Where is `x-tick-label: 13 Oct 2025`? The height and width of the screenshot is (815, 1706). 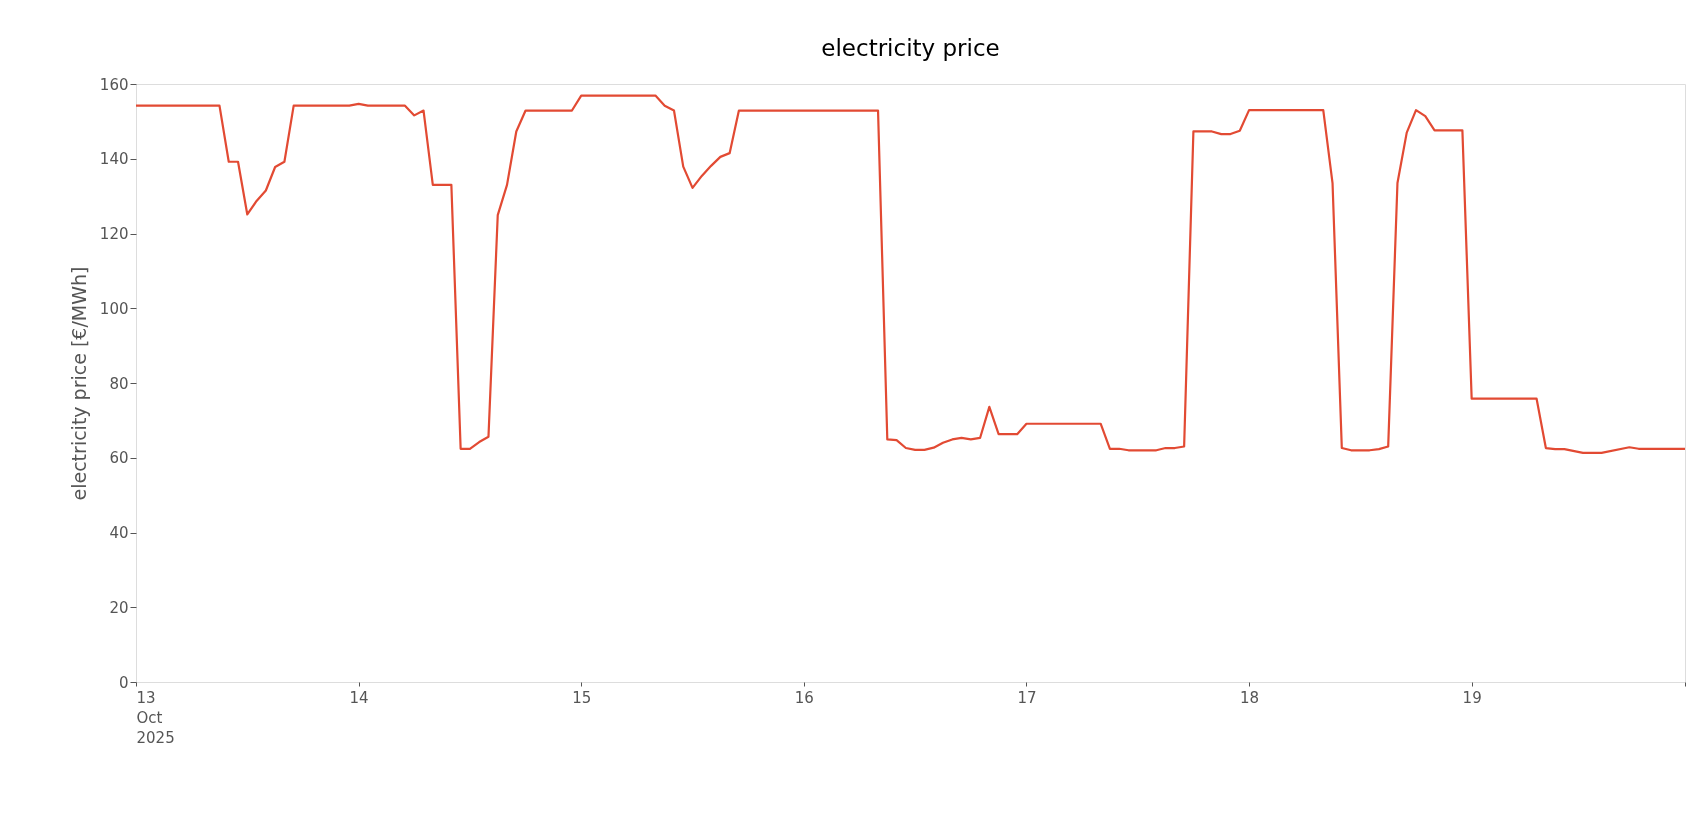 x-tick-label: 13 Oct 2025 is located at coordinates (155, 717).